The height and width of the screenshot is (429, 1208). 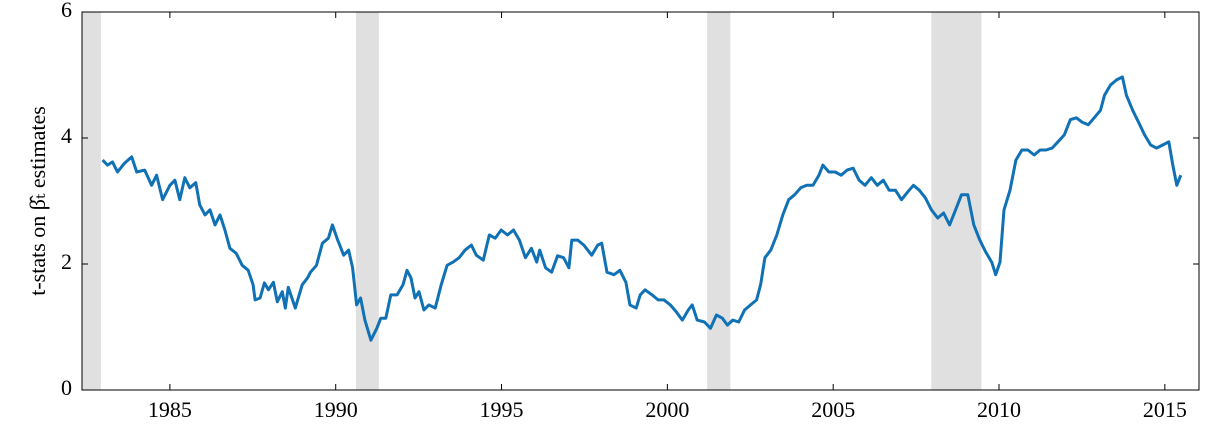 What do you see at coordinates (999, 409) in the screenshot?
I see `x-tick-label: 2010` at bounding box center [999, 409].